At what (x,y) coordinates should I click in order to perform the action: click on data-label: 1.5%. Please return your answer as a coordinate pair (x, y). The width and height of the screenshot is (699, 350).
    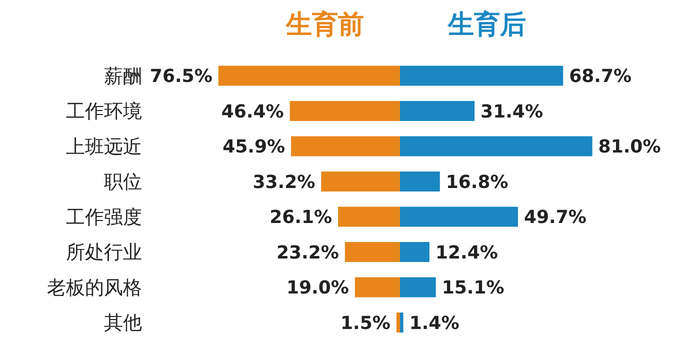
    Looking at the image, I should click on (365, 323).